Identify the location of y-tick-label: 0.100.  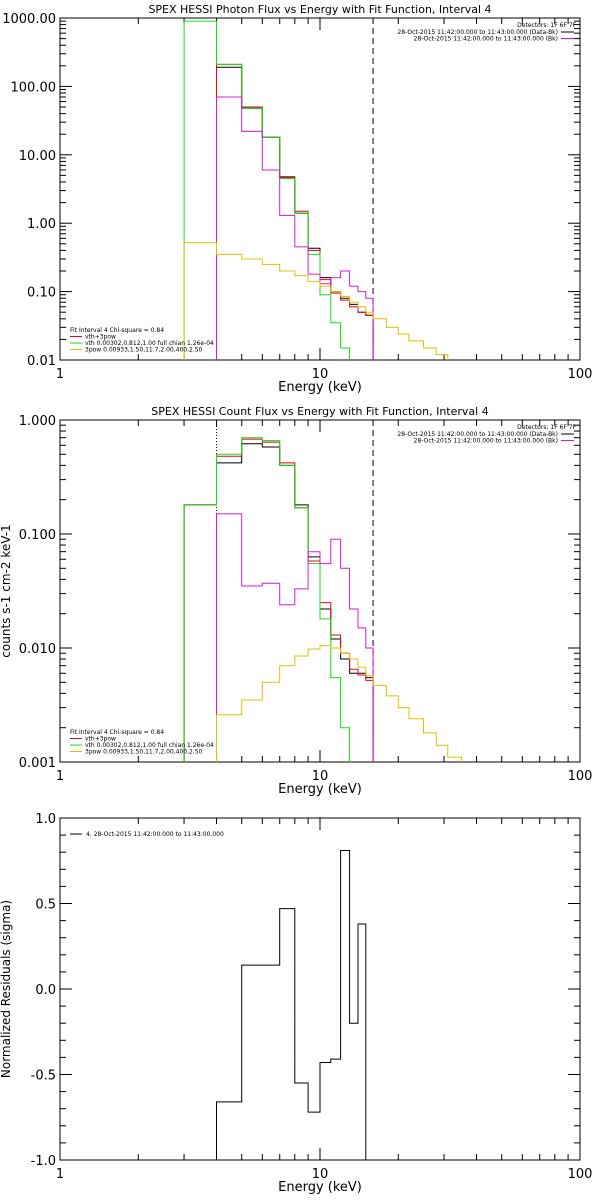
(37, 535).